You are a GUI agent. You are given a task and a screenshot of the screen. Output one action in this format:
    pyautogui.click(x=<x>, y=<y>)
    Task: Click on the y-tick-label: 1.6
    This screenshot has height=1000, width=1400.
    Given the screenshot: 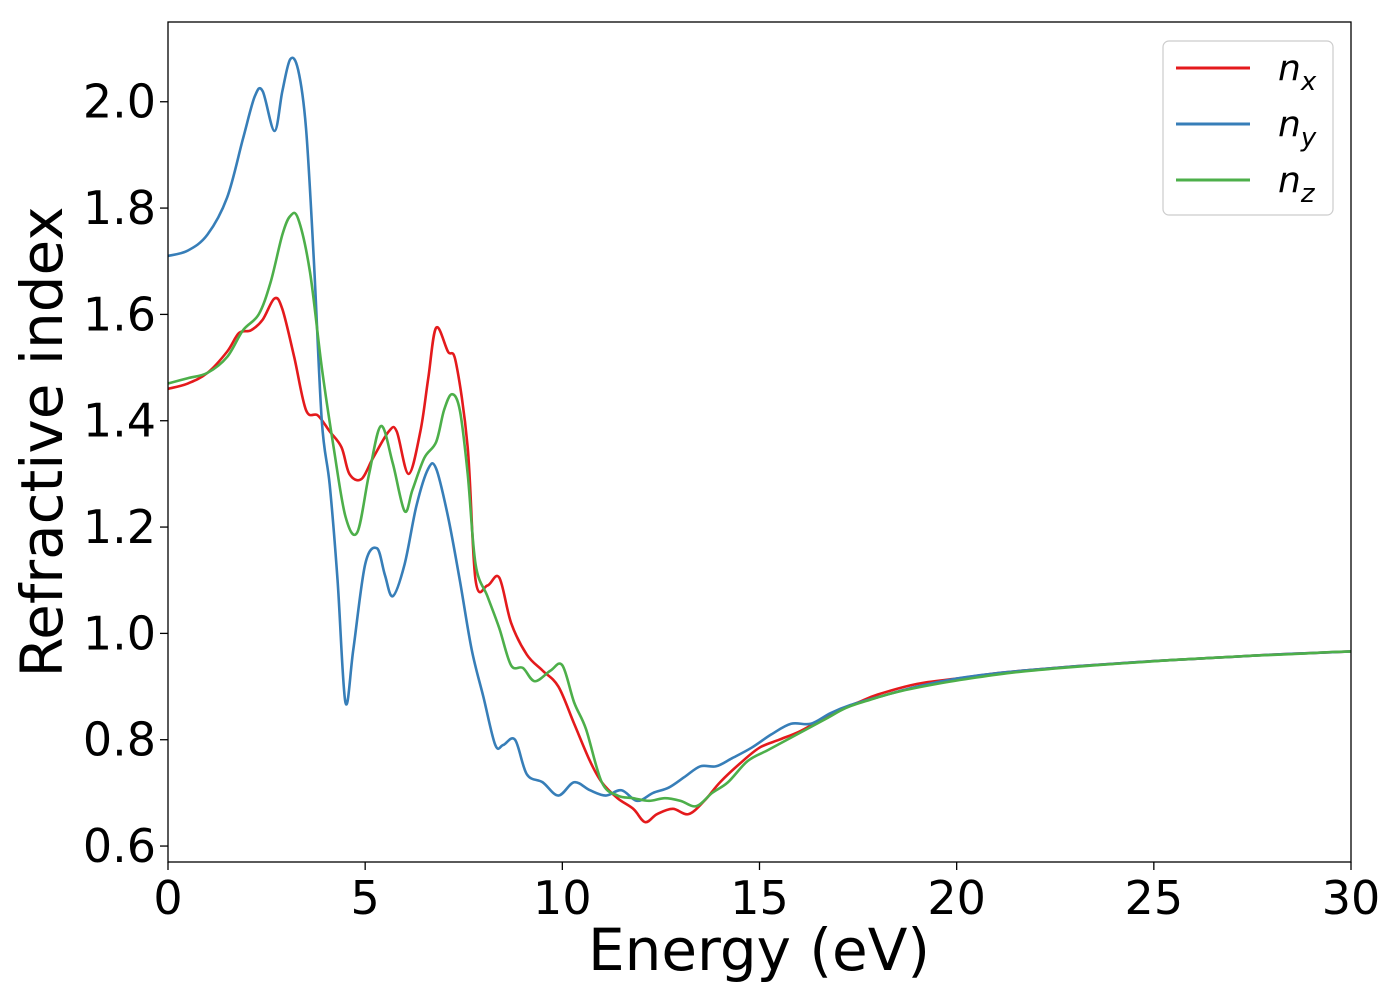 What is the action you would take?
    pyautogui.click(x=119, y=314)
    